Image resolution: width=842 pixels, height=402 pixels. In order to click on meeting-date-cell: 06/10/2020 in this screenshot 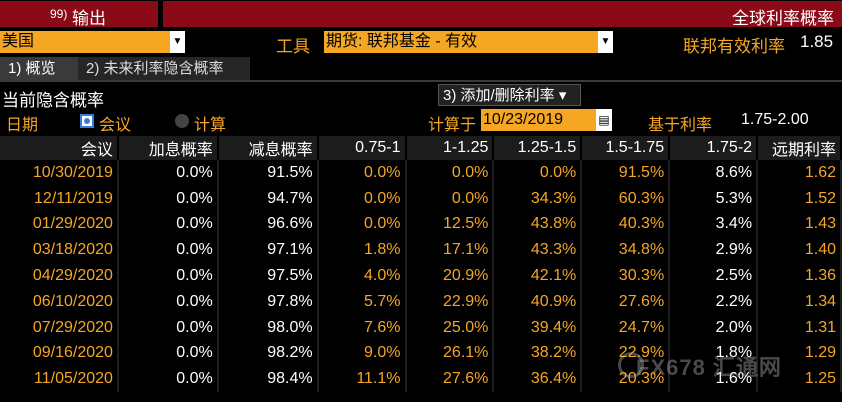, I will do `click(59, 301)`.